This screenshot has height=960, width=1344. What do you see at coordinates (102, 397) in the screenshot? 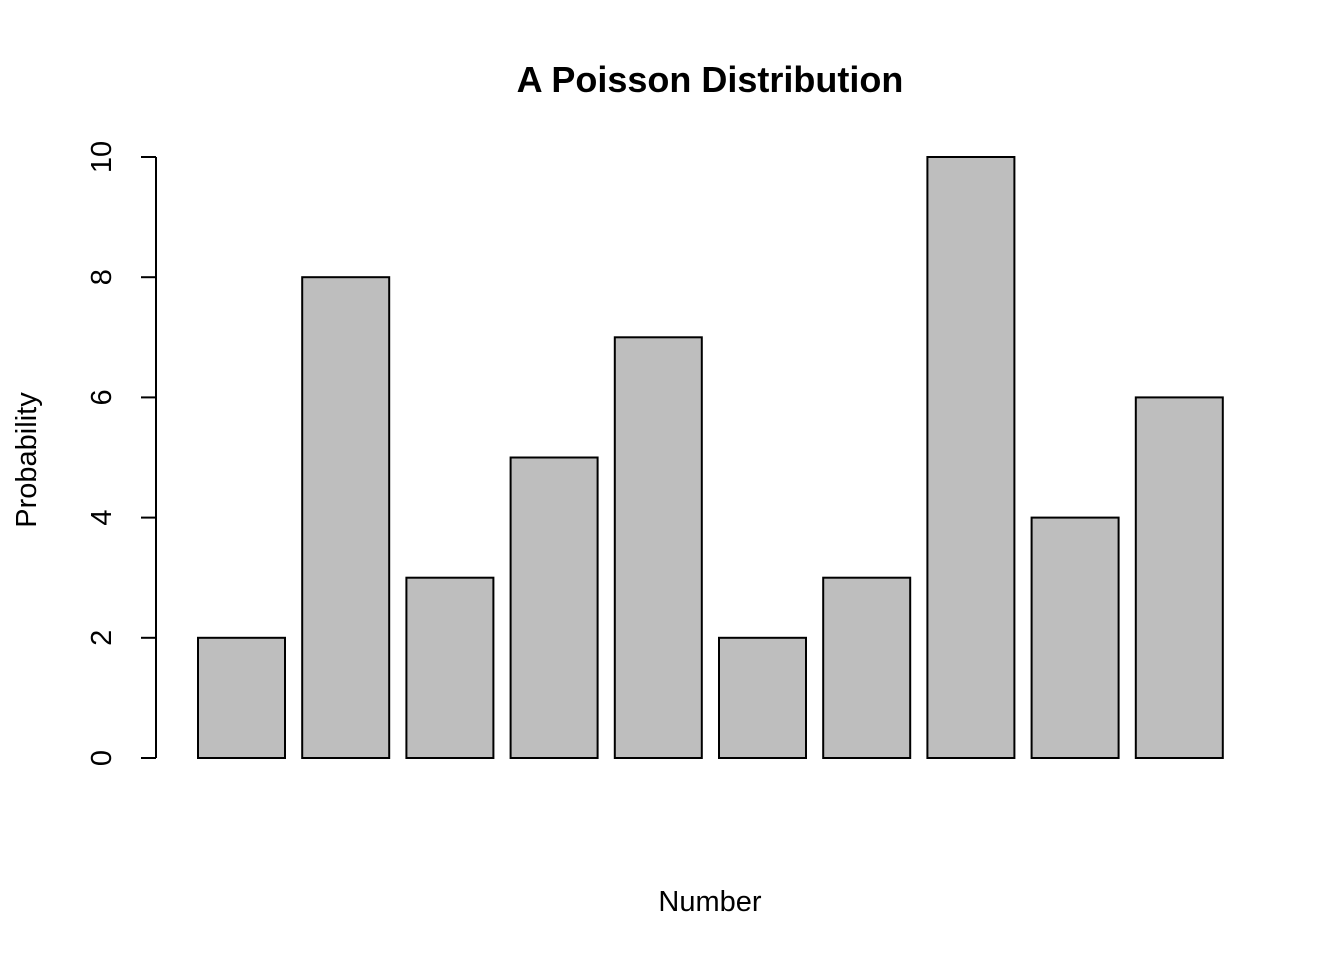
I see `y-tick-label: 6` at bounding box center [102, 397].